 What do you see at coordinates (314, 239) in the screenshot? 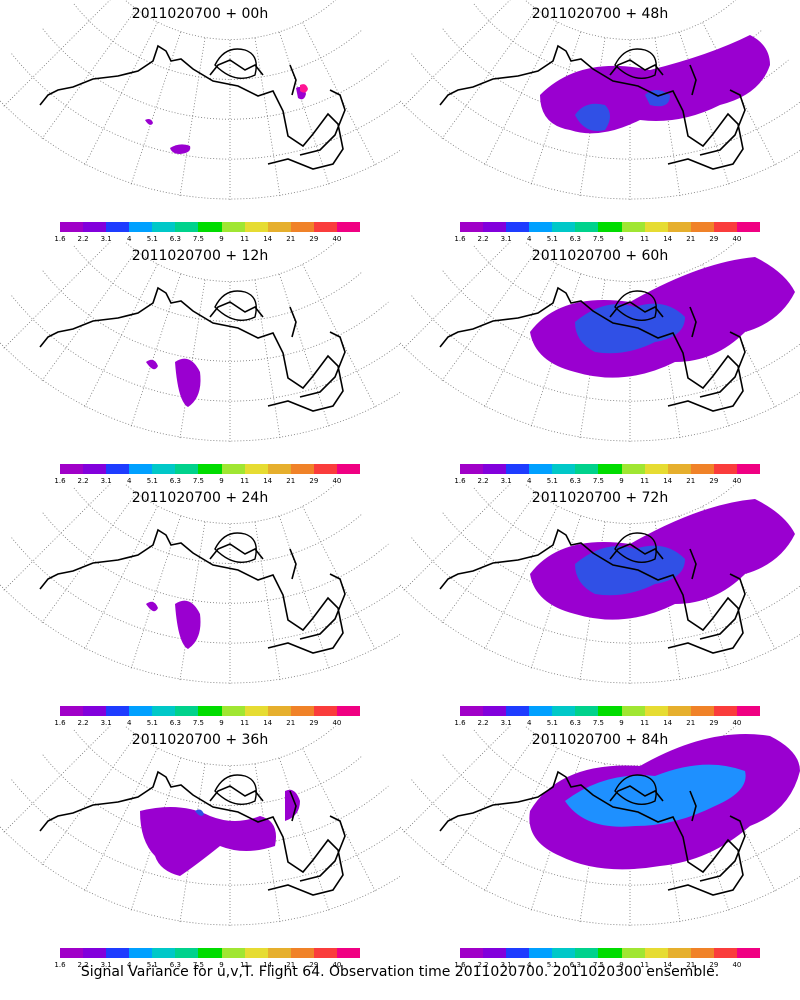
I see `colorbar-label: 29` at bounding box center [314, 239].